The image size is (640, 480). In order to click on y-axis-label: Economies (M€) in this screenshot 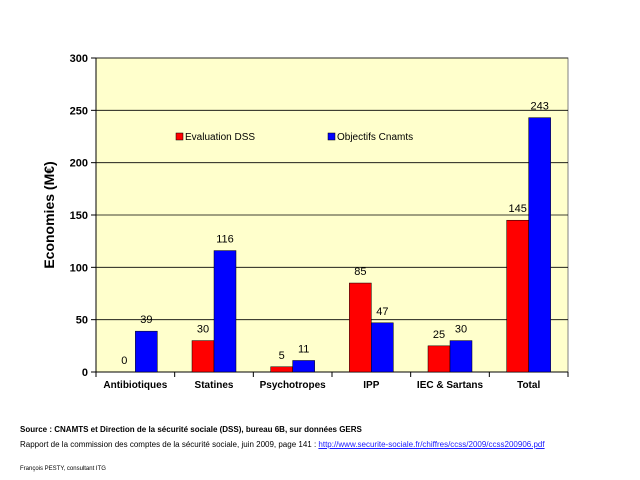, I will do `click(49, 214)`.